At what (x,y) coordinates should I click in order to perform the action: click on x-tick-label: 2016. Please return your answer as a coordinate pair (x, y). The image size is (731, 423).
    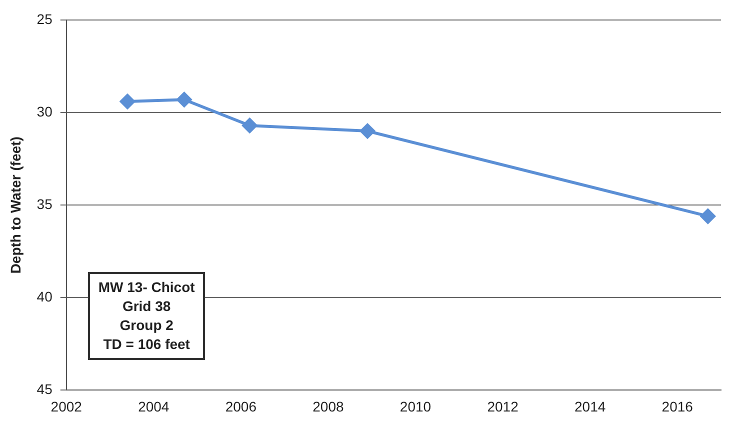
    Looking at the image, I should click on (678, 406).